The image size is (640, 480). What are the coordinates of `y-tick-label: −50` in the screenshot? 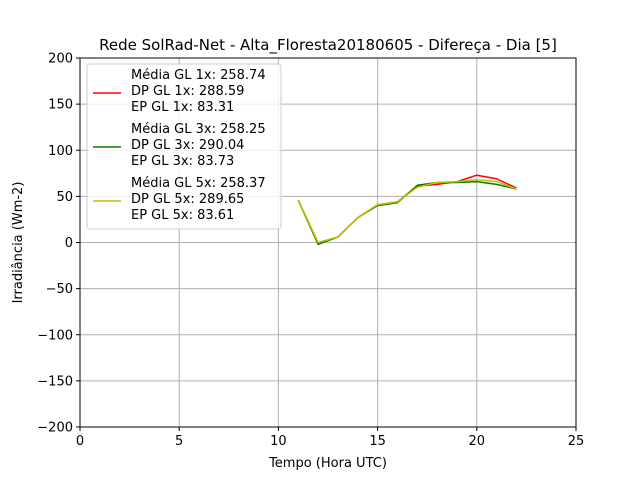 It's located at (59, 289).